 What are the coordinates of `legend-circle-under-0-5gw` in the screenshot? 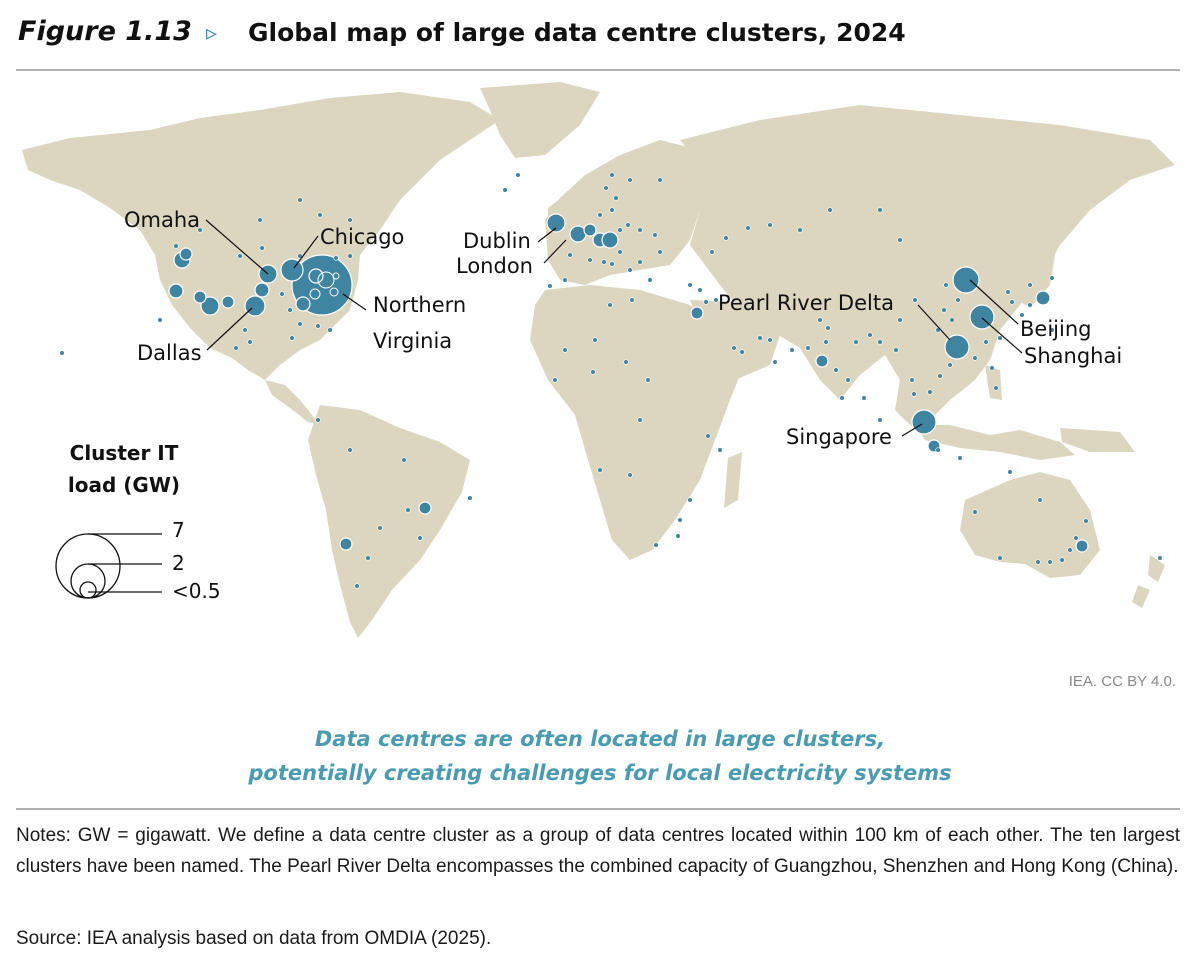 It's located at (88, 590).